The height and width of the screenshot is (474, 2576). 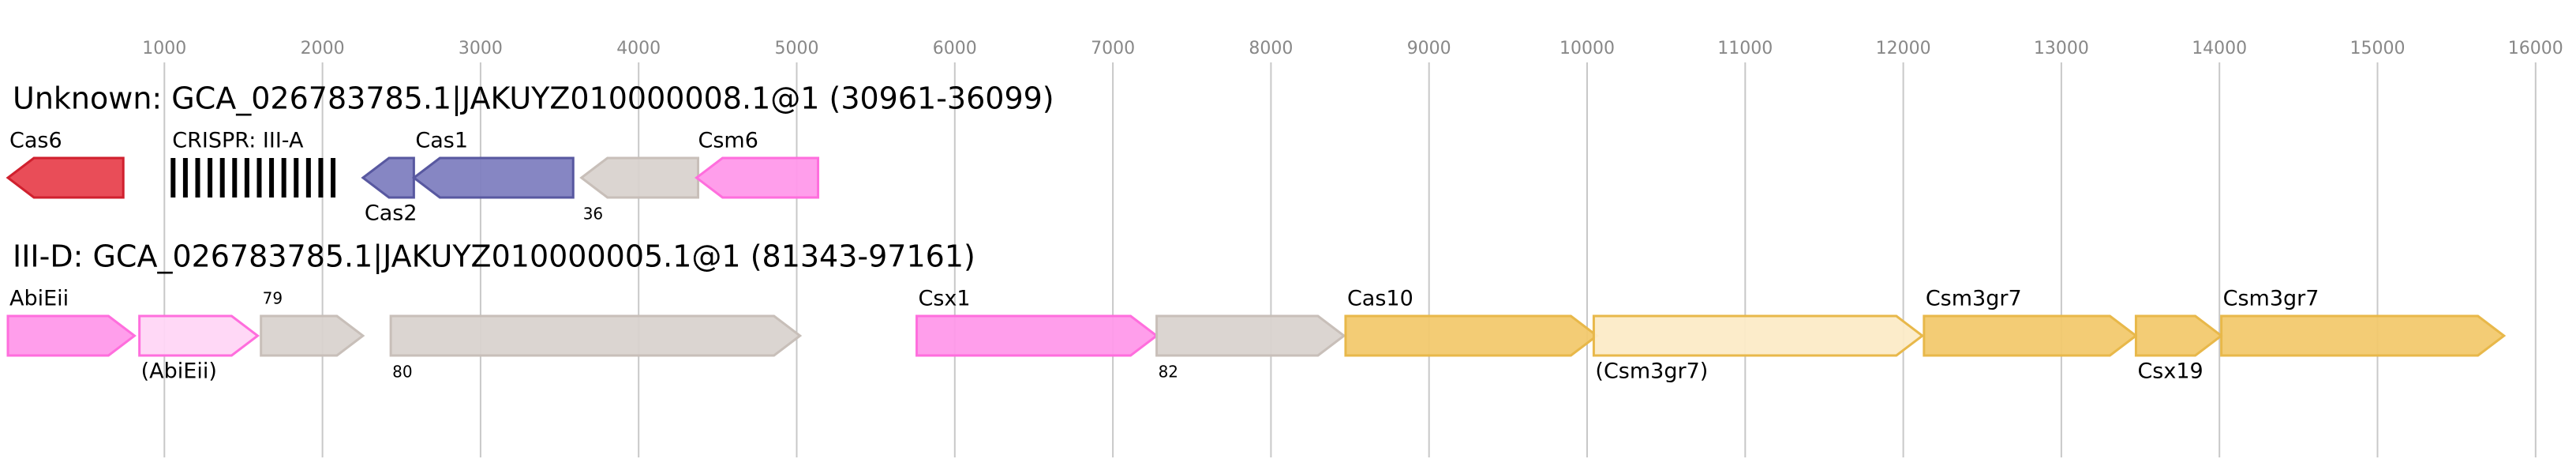 I want to click on gene-label: 80, so click(x=402, y=373).